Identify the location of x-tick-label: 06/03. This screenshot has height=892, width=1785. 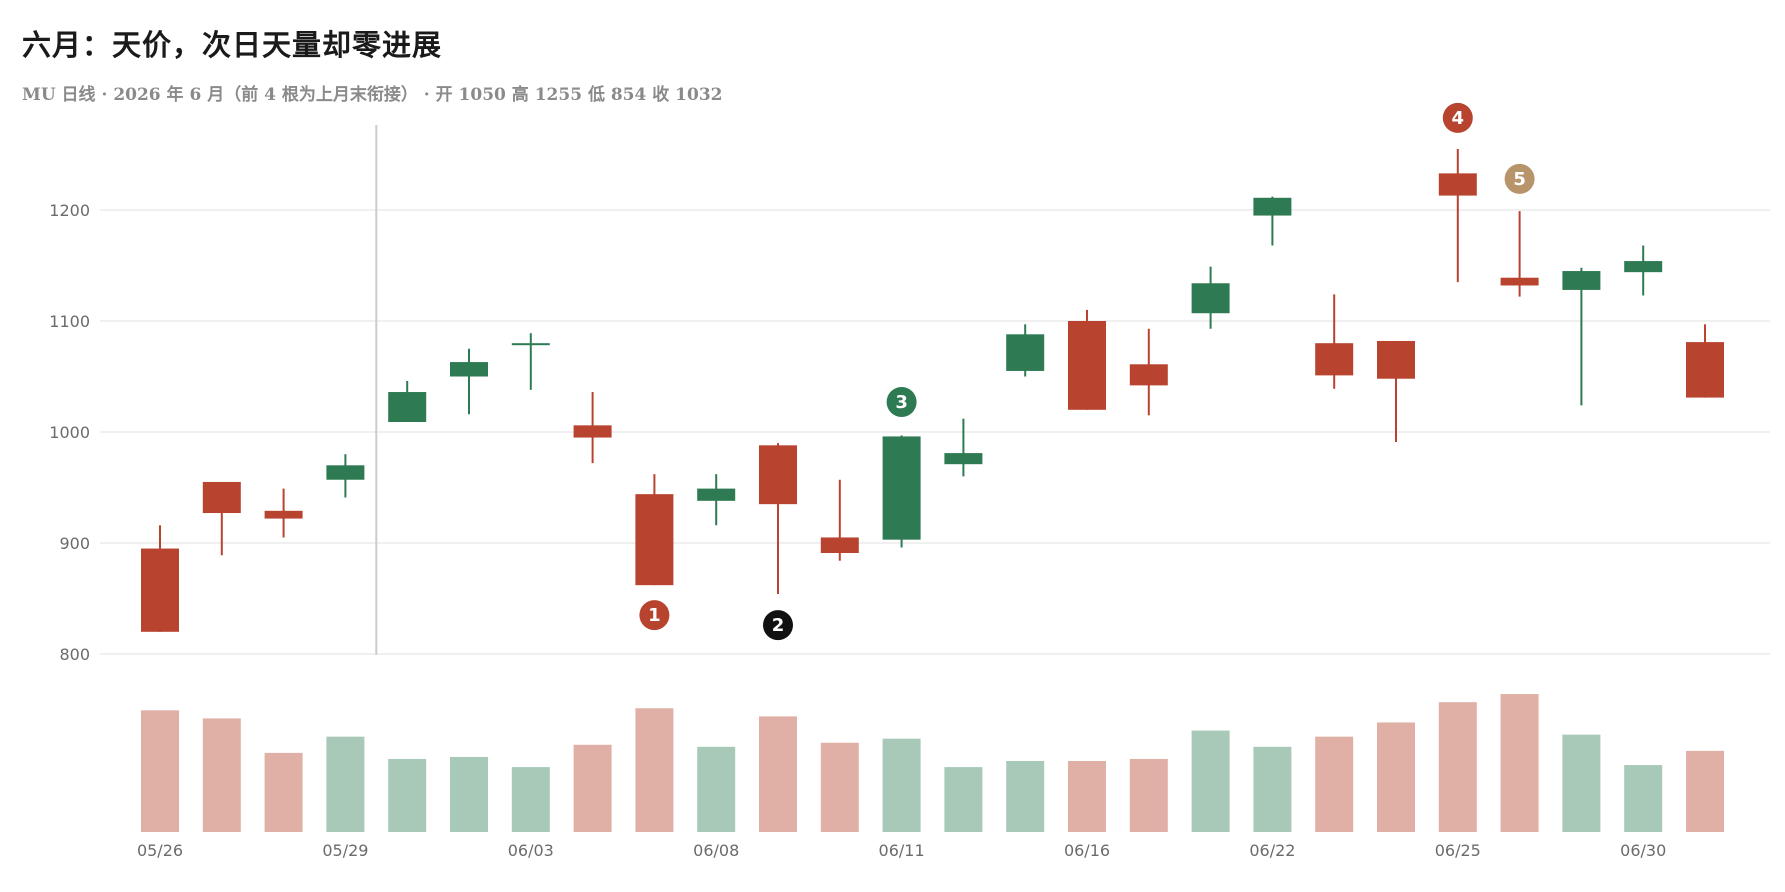
(531, 850).